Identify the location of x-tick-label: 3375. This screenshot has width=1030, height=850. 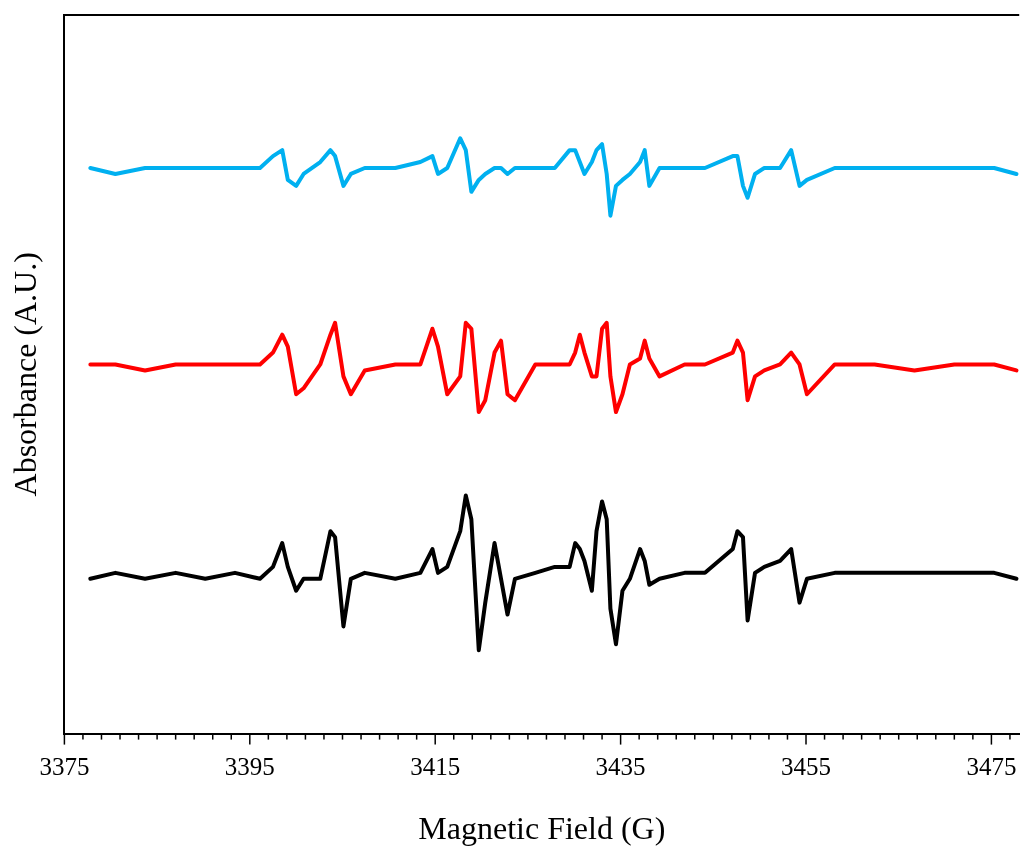
(64, 767).